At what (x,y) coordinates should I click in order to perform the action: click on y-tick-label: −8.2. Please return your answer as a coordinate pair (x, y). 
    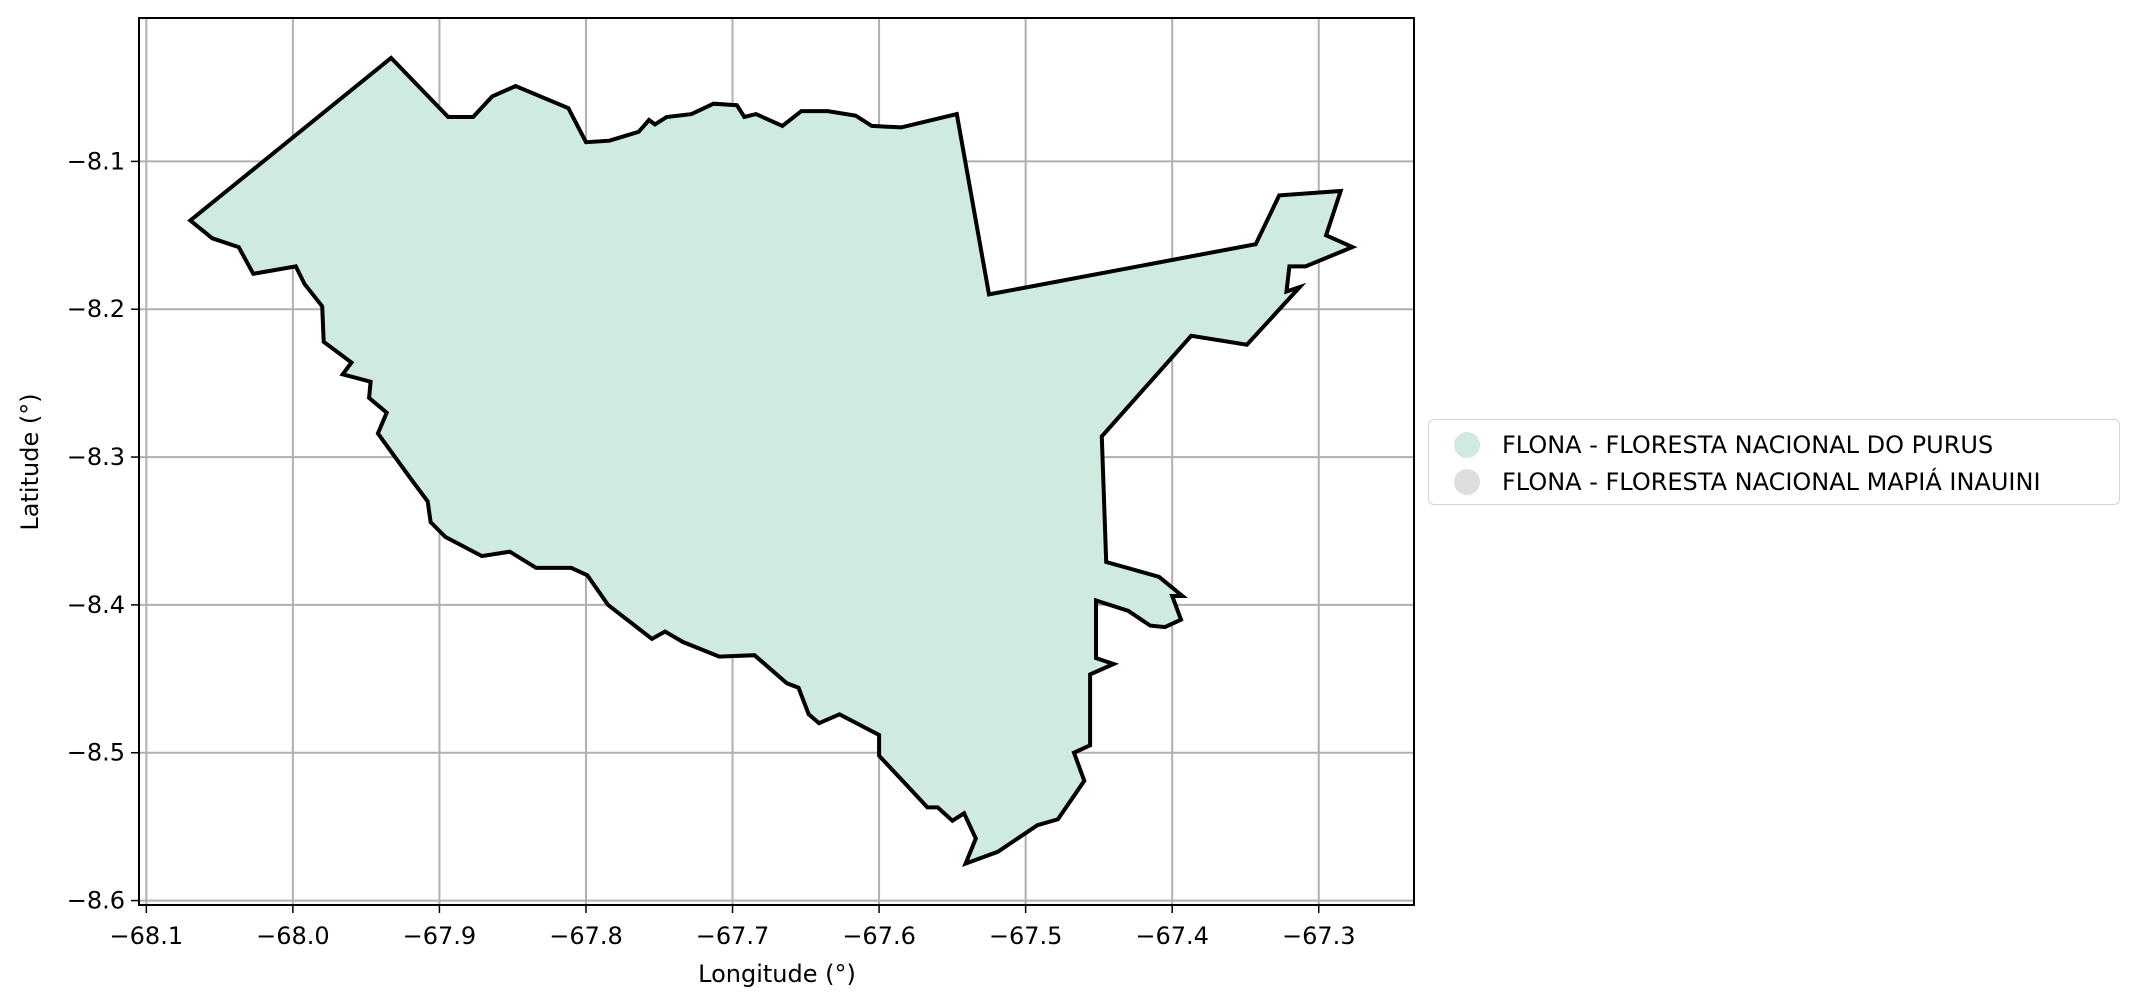
    Looking at the image, I should click on (96, 309).